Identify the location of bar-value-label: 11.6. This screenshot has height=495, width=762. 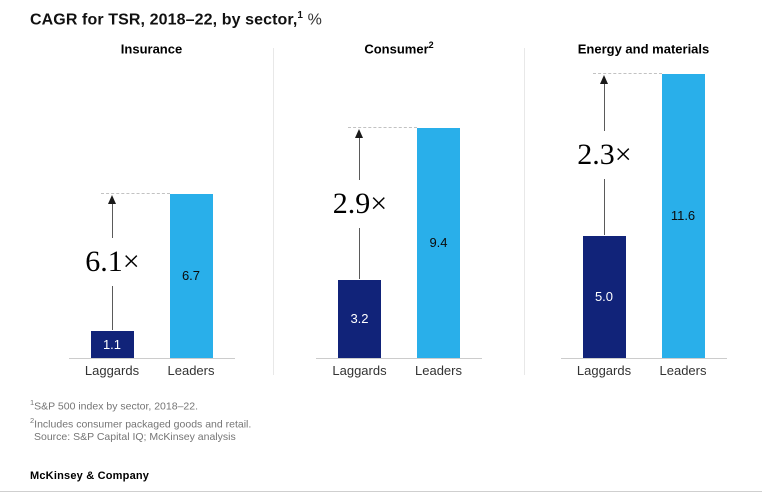
(683, 216).